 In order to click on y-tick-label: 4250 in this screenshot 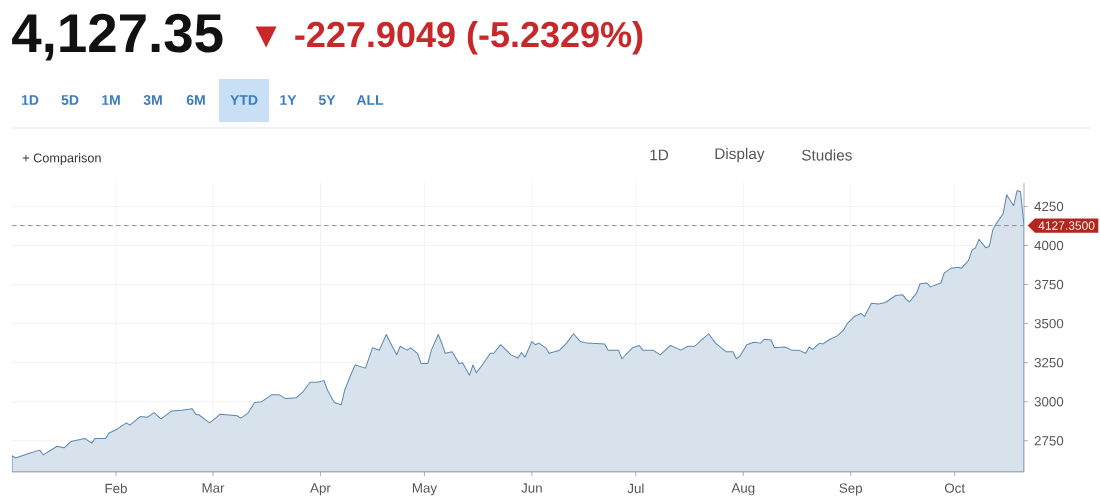, I will do `click(1049, 206)`.